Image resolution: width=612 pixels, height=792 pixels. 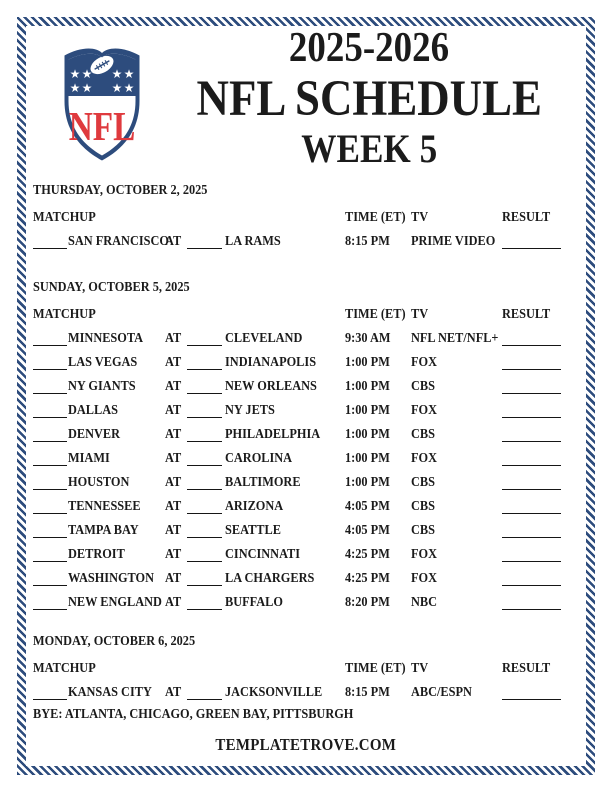 I want to click on game-tv: NFL NET/NFL+, so click(x=455, y=338).